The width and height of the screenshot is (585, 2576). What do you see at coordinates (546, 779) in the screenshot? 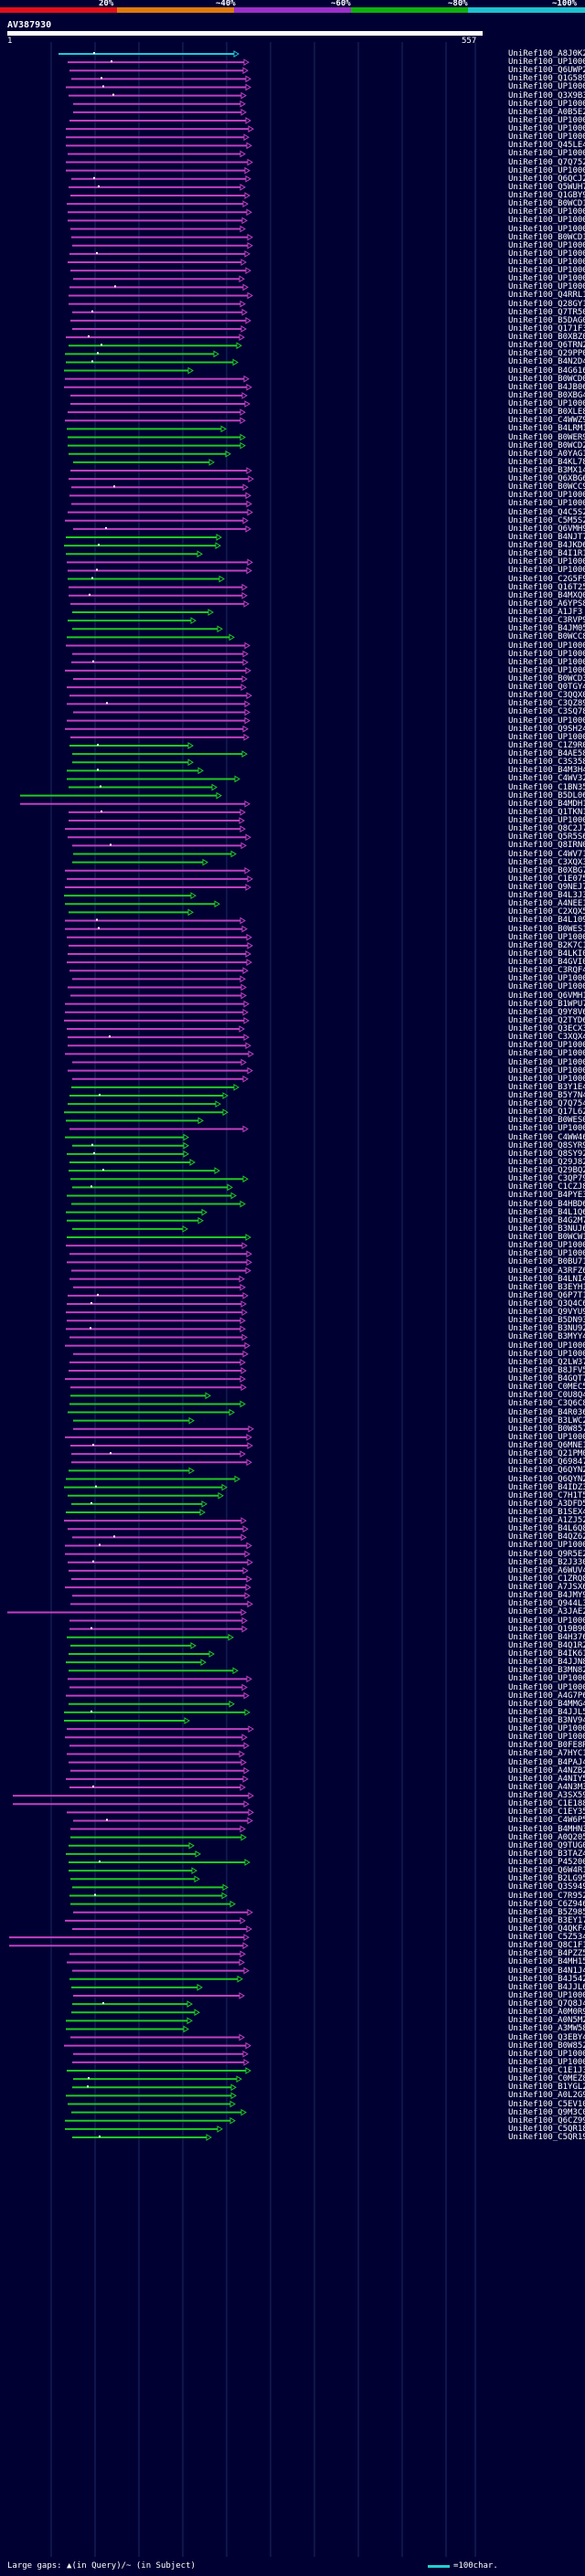
I see `hit-label: UniRef100_C4WV32` at bounding box center [546, 779].